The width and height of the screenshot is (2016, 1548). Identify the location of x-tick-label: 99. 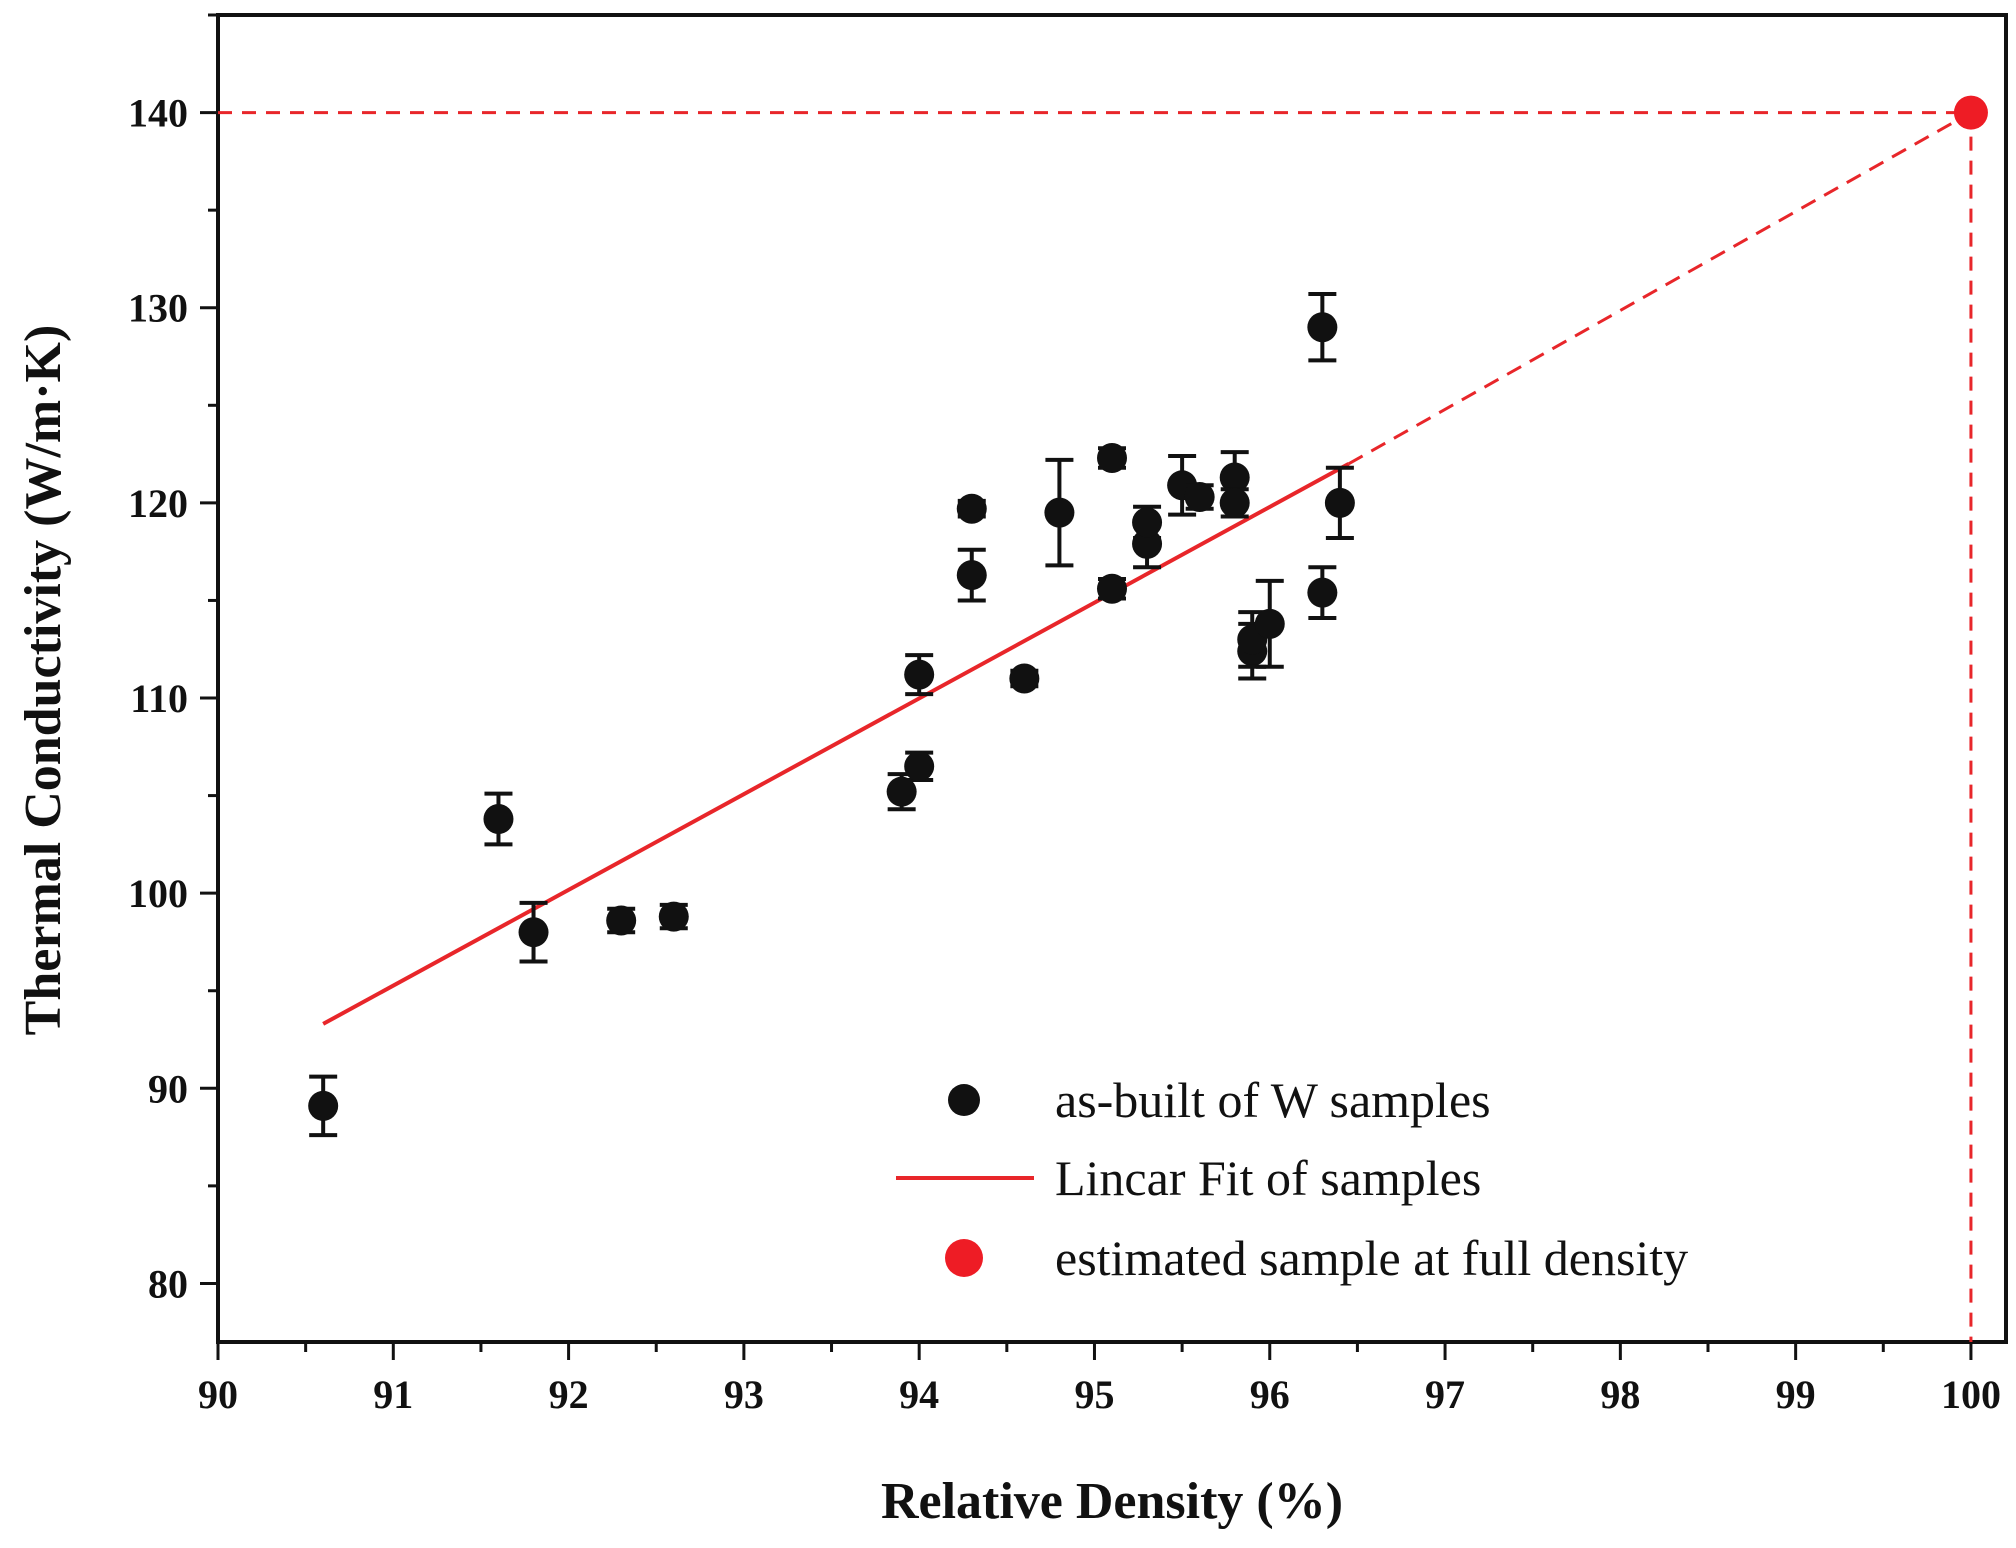
(1796, 1394).